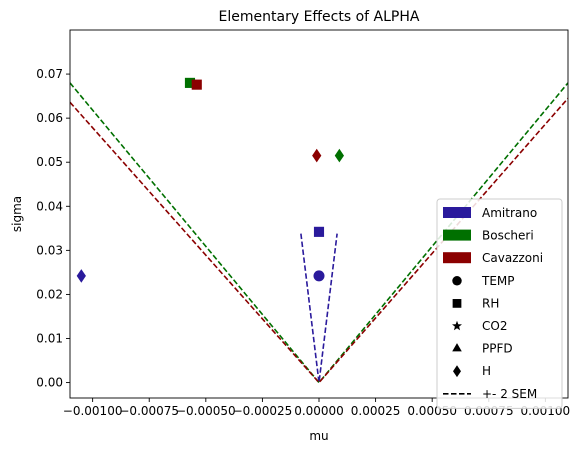  Describe the element at coordinates (49, 206) in the screenshot. I see `y-tick-label: 0.04` at that location.